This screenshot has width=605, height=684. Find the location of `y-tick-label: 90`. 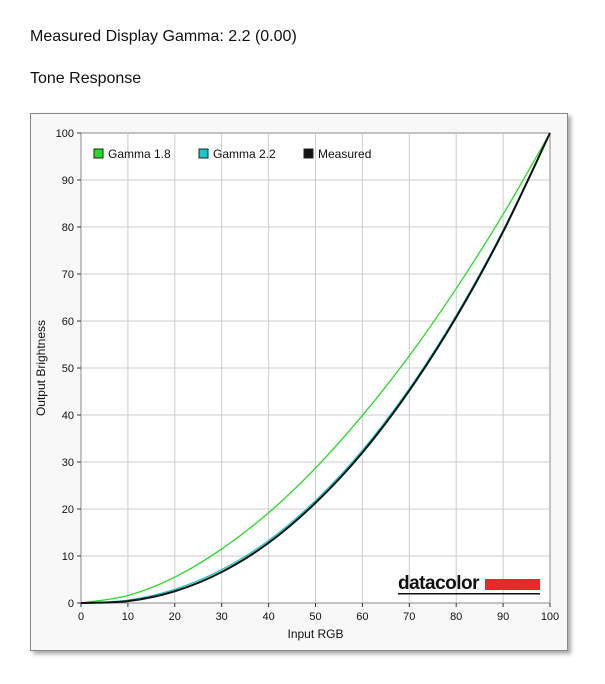

y-tick-label: 90 is located at coordinates (68, 181).